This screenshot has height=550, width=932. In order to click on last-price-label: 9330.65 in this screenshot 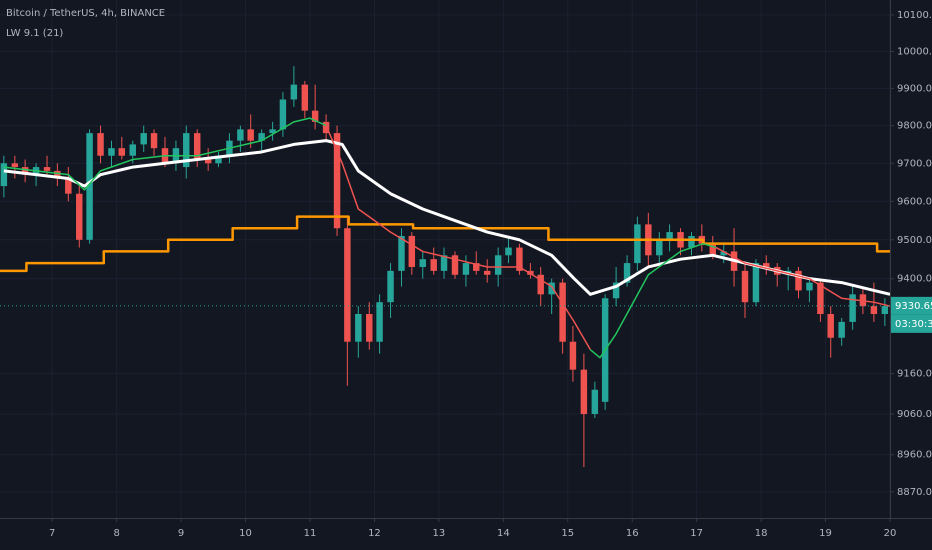, I will do `click(913, 306)`.